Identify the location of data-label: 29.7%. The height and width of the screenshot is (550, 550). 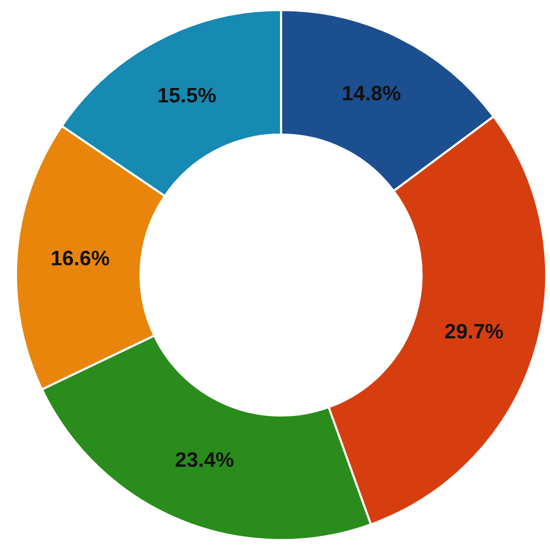
(474, 331).